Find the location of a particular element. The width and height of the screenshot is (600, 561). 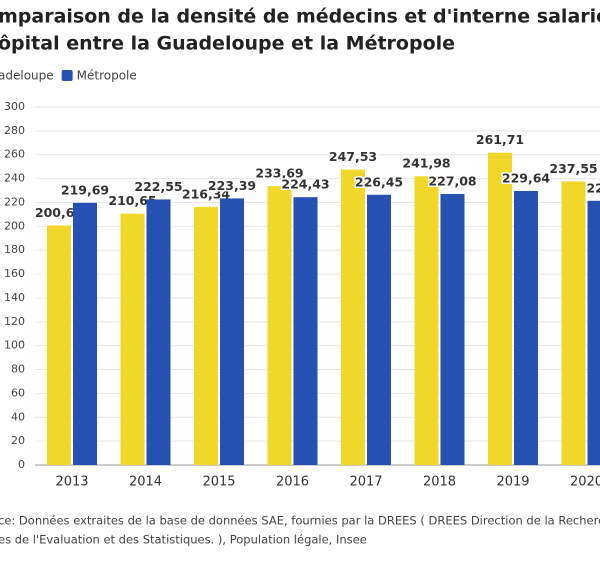

value-label: 224,43 is located at coordinates (305, 184).